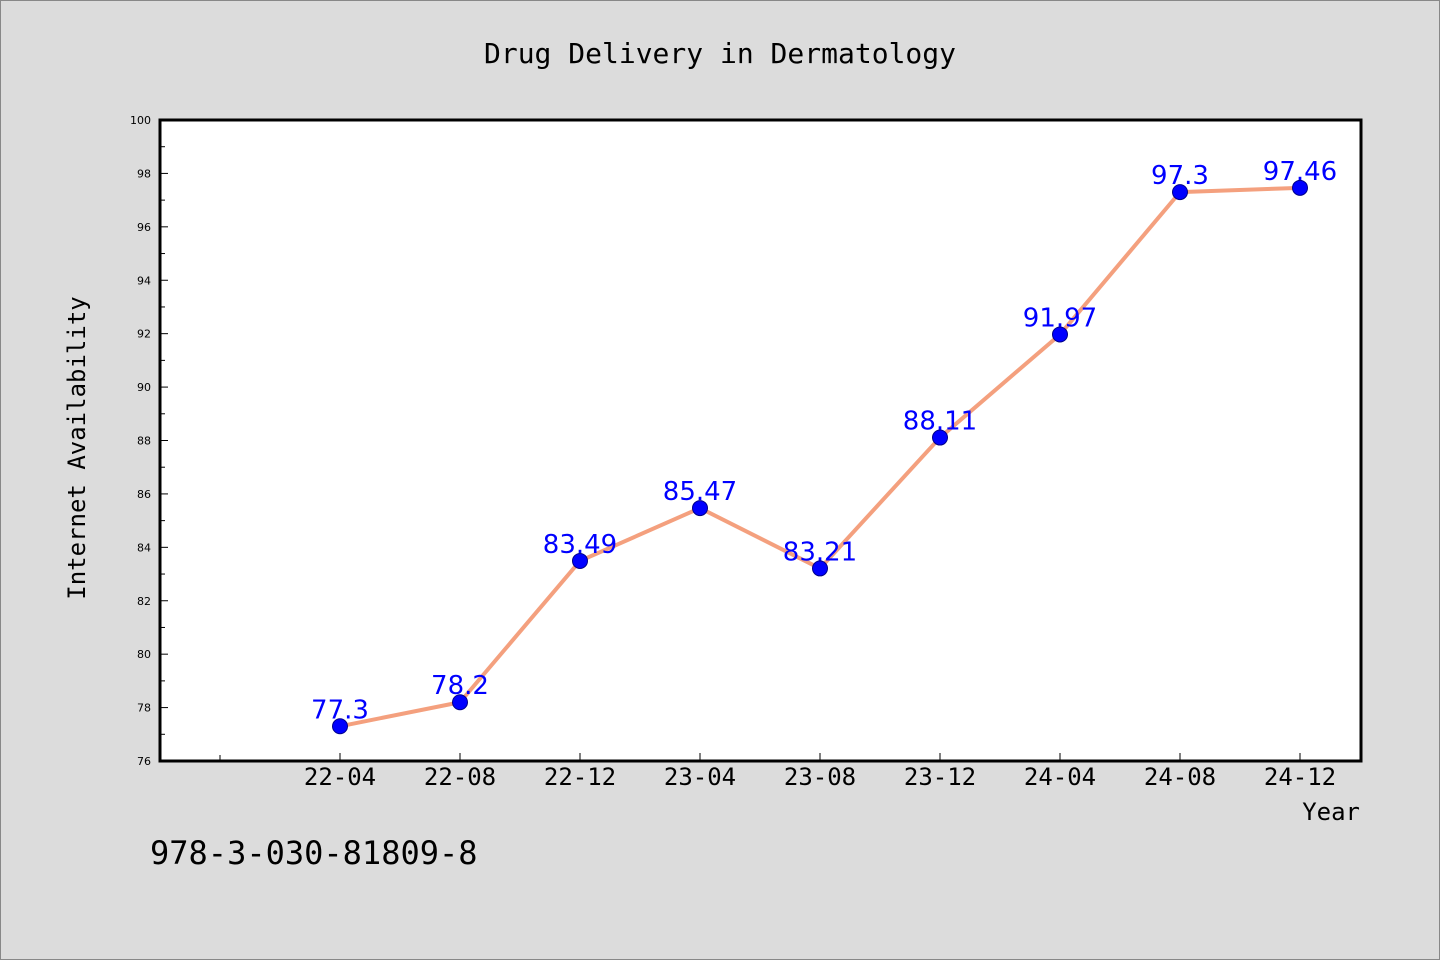  I want to click on x-tick-label: 22-08, so click(460, 777).